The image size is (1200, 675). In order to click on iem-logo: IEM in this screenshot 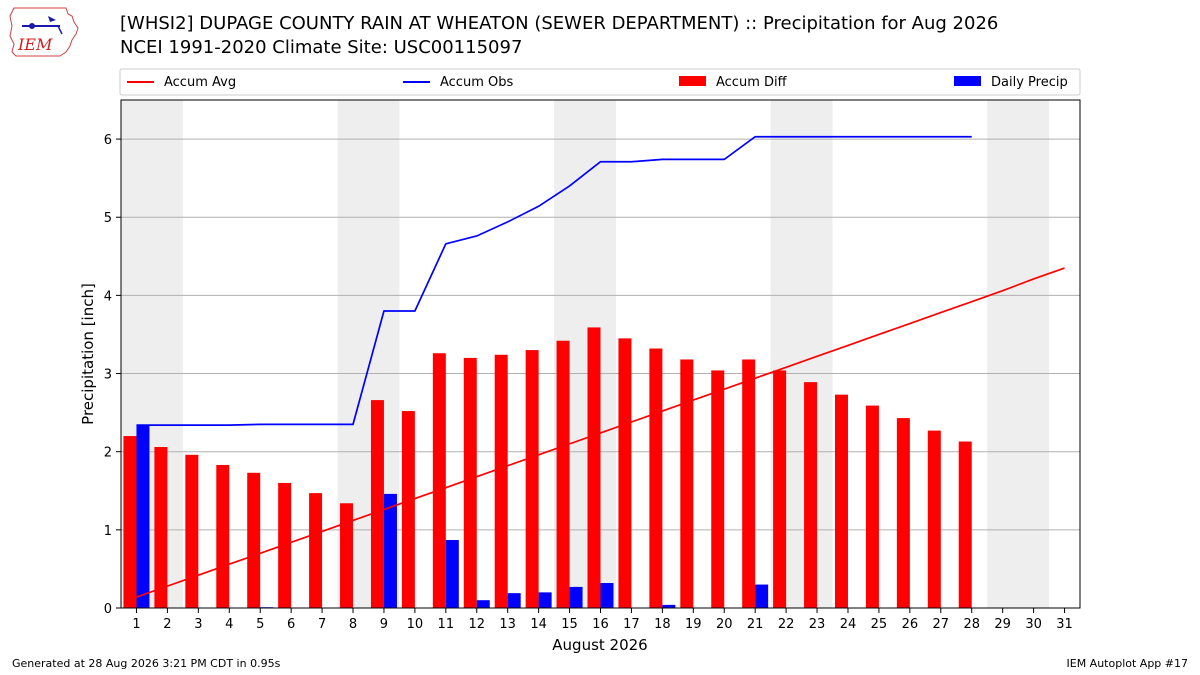, I will do `click(44, 32)`.